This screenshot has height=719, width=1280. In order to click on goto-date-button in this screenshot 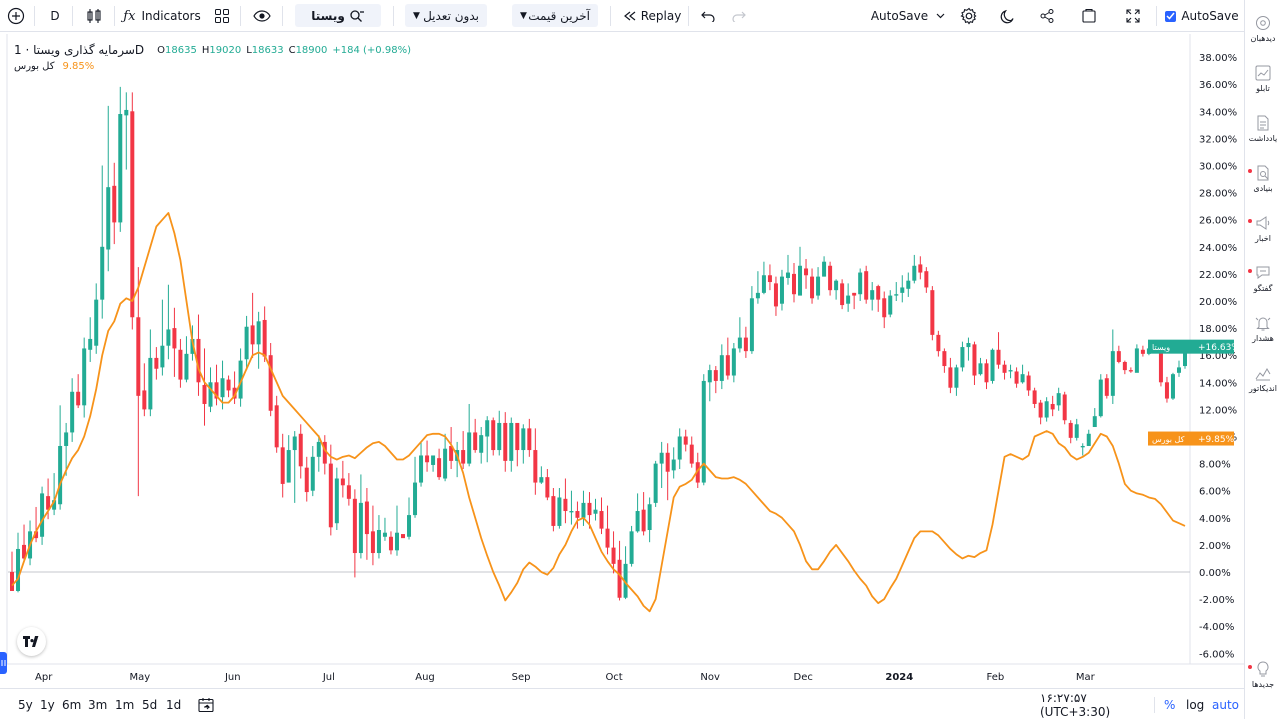, I will do `click(208, 704)`.